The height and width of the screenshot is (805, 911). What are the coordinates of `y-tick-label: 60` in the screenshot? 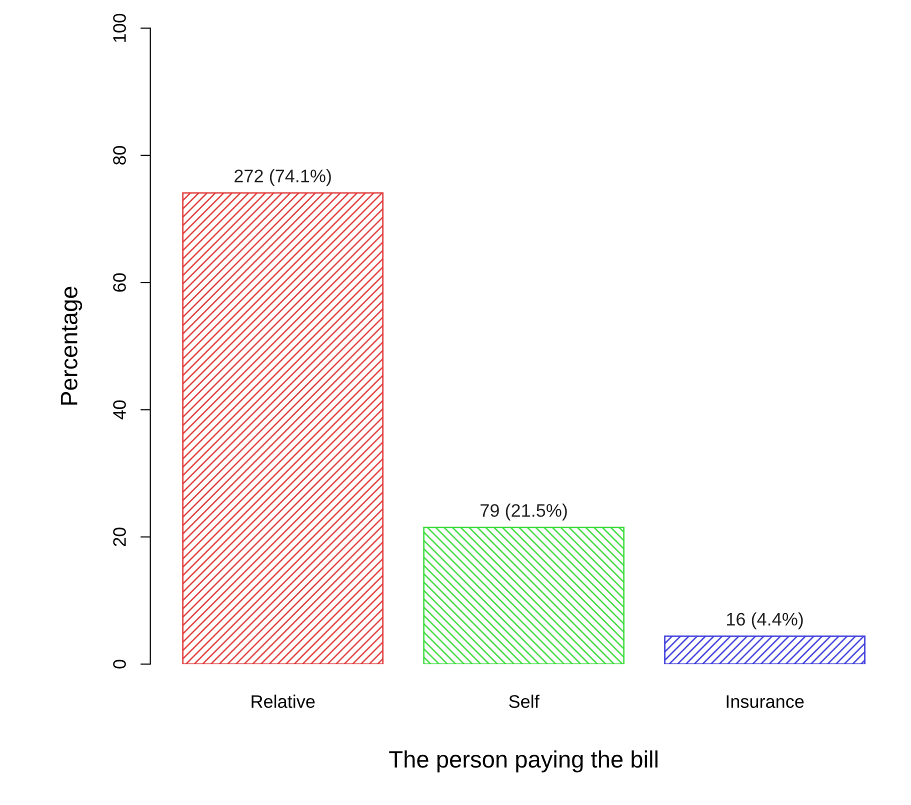 It's located at (119, 282).